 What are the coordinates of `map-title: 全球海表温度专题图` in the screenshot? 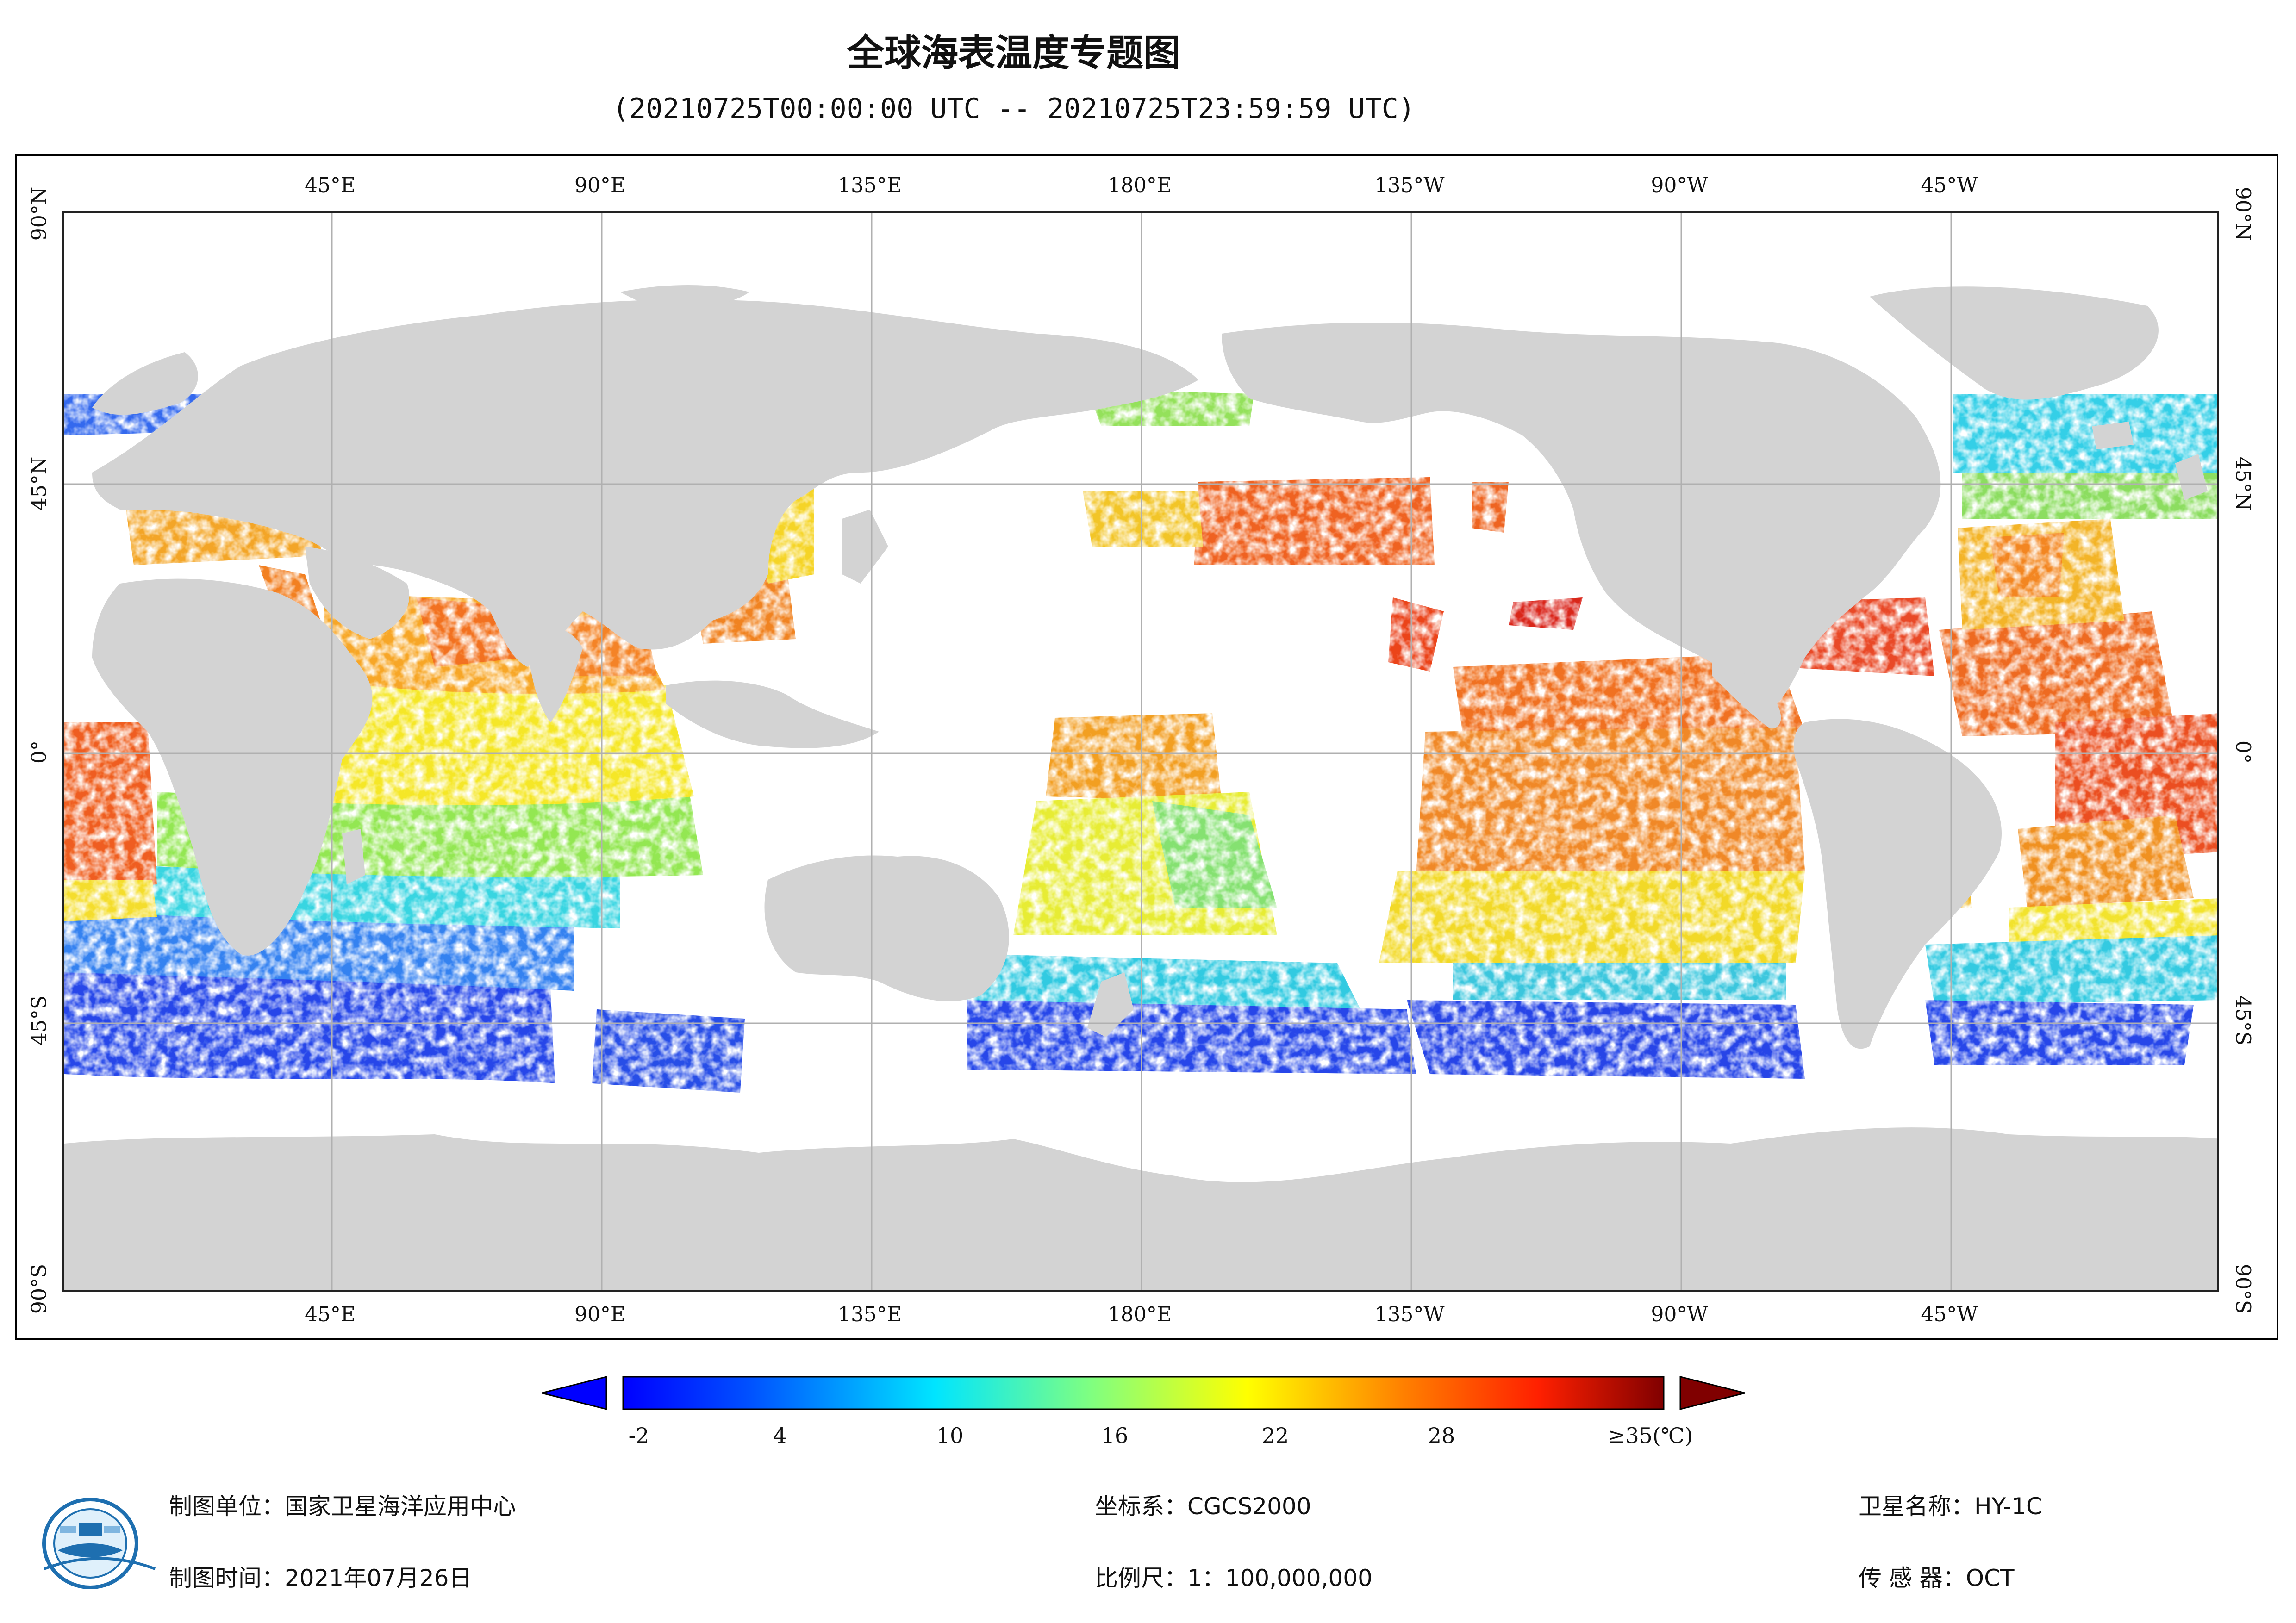 It's located at (1014, 53).